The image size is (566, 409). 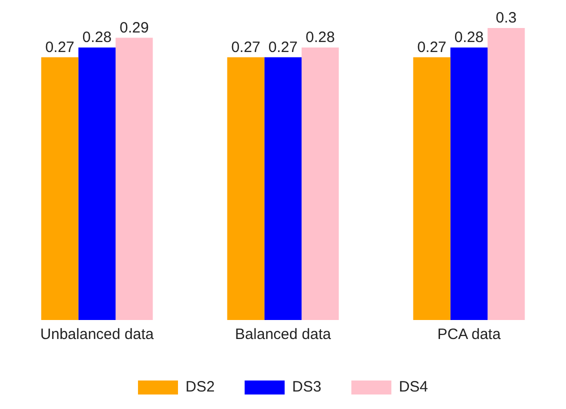 What do you see at coordinates (200, 387) in the screenshot?
I see `legend-label: DS2` at bounding box center [200, 387].